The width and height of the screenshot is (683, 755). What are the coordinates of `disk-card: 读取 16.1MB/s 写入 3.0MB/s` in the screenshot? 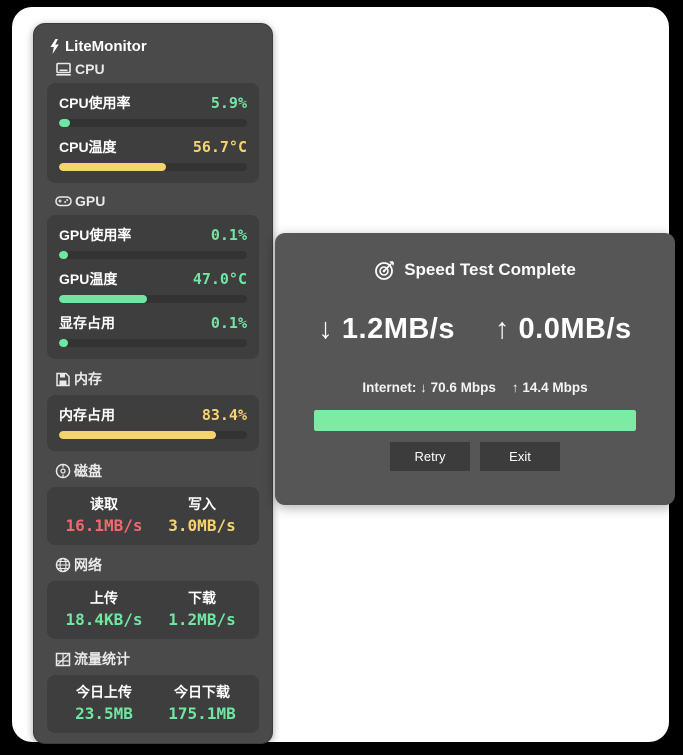 It's located at (153, 516).